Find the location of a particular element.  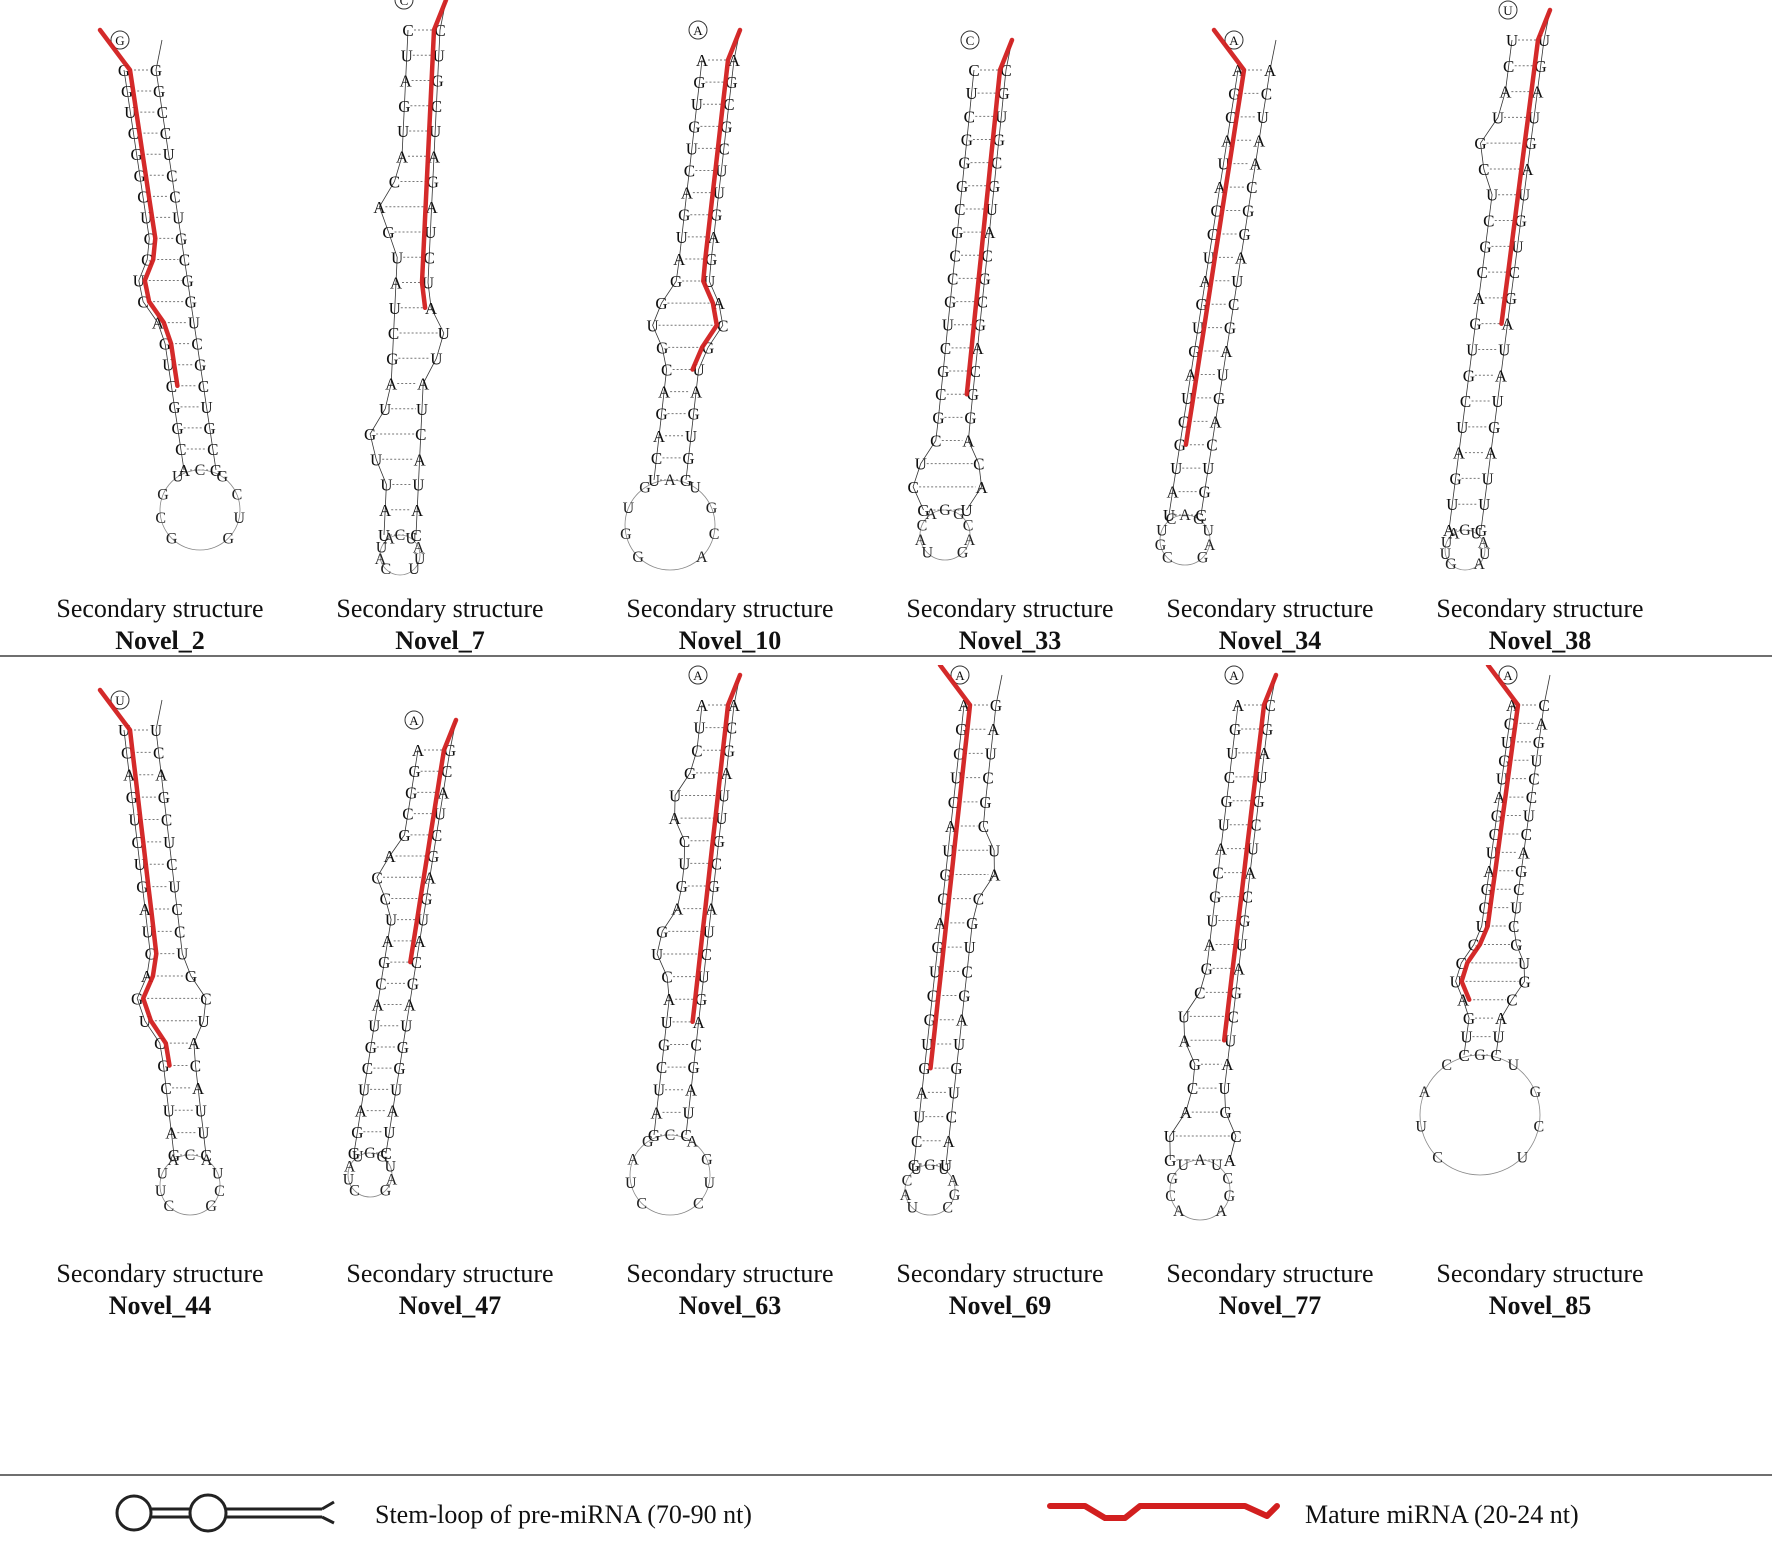

three-prime-tail is located at coordinates (999, 690).